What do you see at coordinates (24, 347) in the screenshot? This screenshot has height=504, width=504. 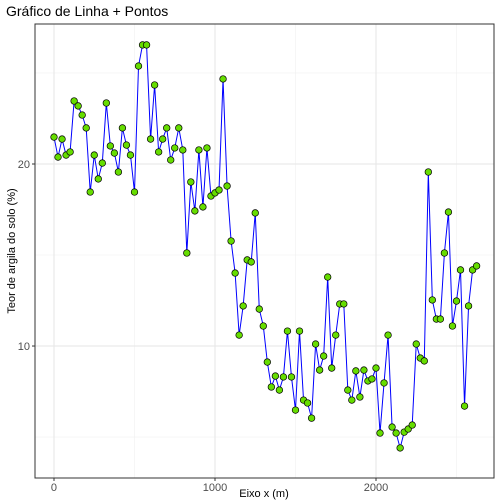 I see `y-tick-label: 10` at bounding box center [24, 347].